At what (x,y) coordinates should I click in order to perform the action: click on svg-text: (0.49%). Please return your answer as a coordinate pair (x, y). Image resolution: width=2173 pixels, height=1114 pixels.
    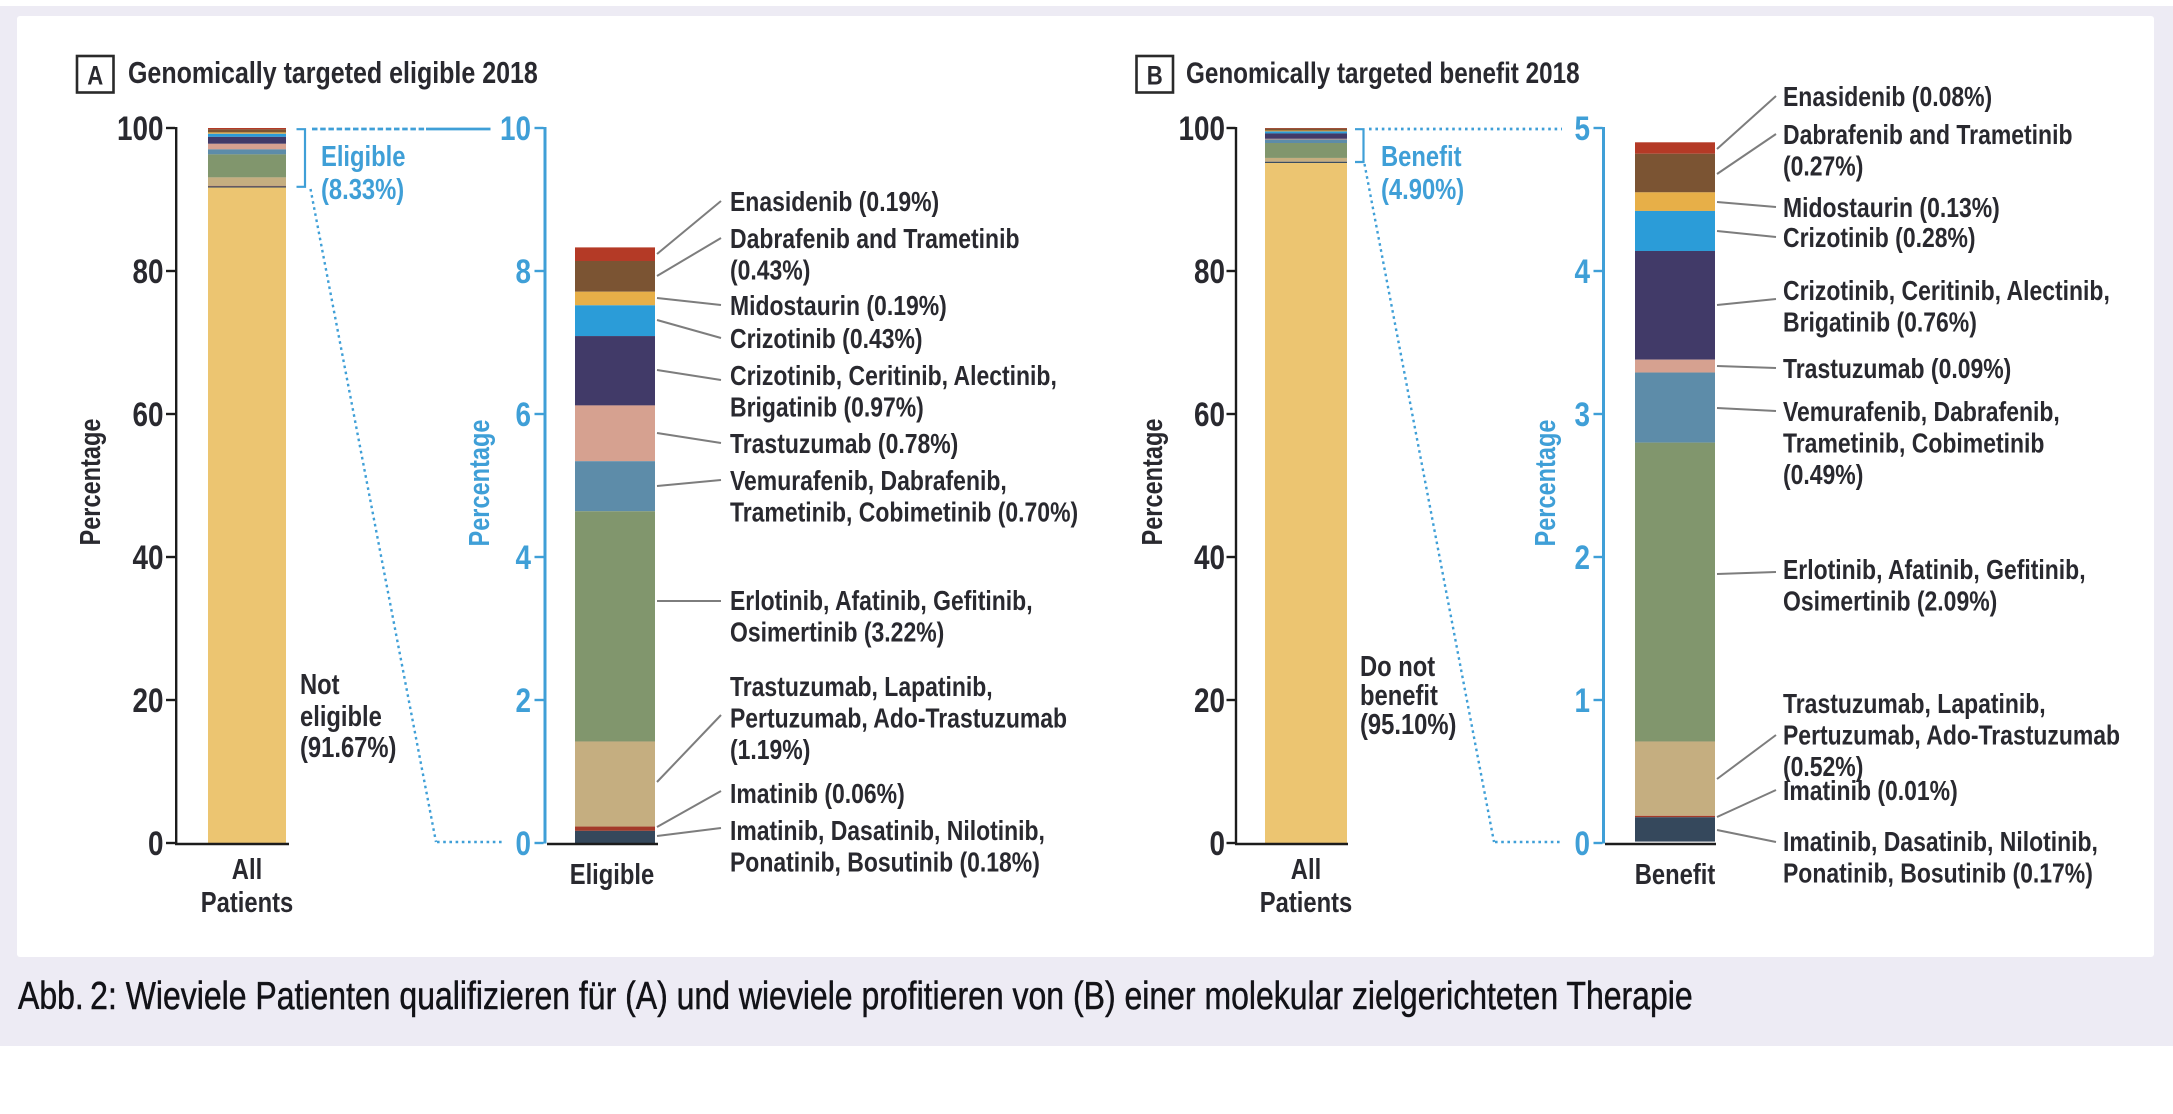
    Looking at the image, I should click on (1823, 475).